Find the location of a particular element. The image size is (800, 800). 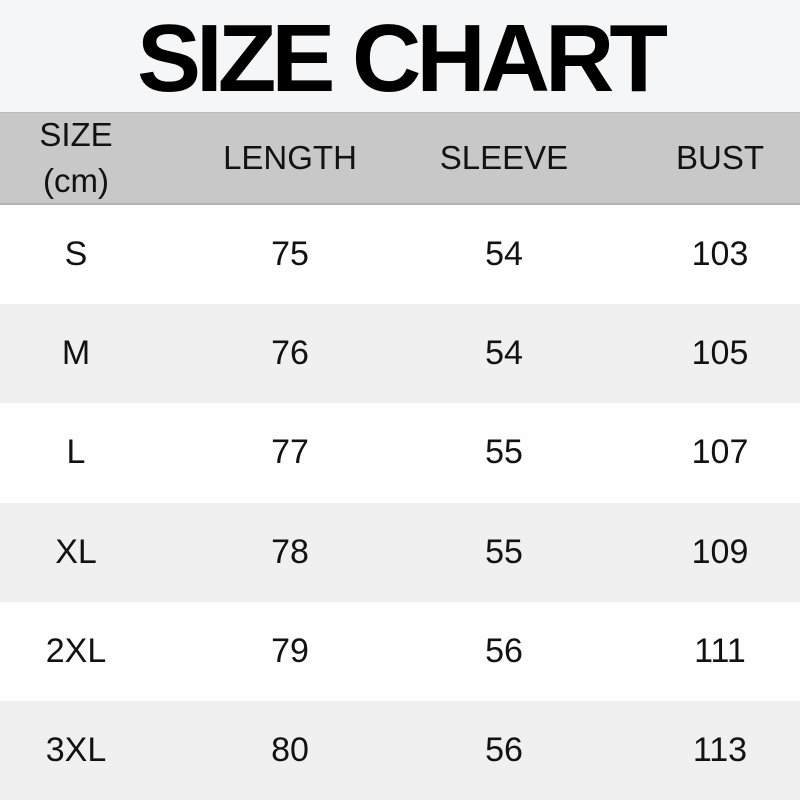

measurement-cell: 109 is located at coordinates (720, 551).